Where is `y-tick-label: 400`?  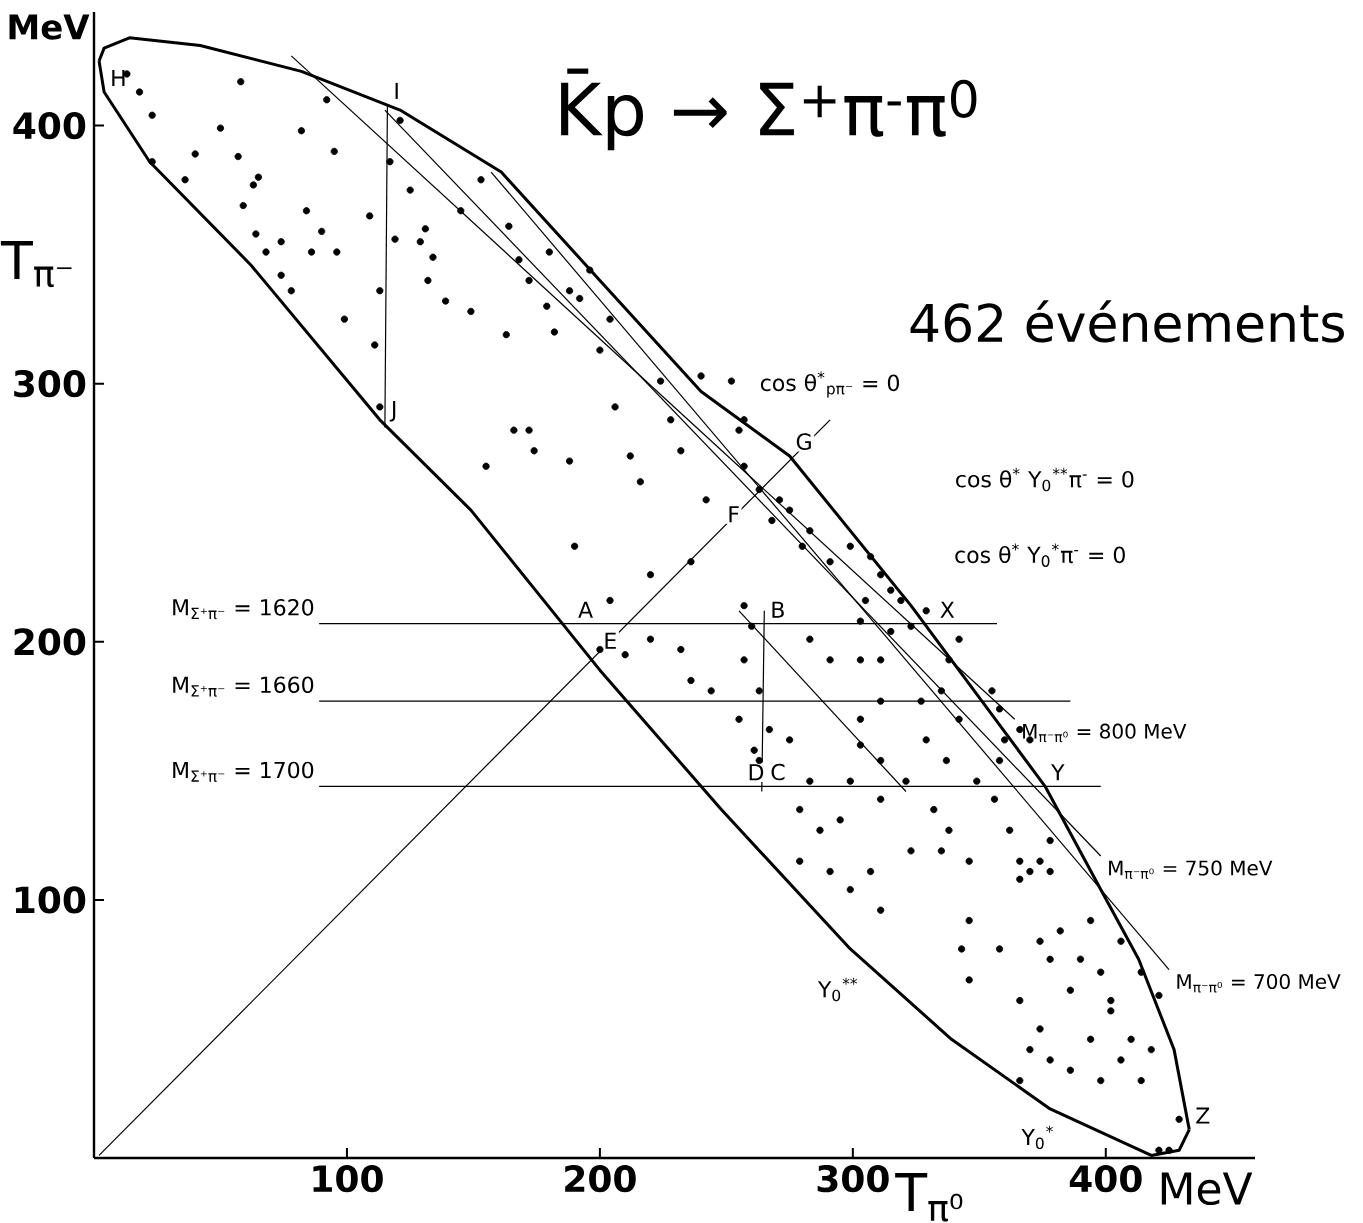
y-tick-label: 400 is located at coordinates (49, 125).